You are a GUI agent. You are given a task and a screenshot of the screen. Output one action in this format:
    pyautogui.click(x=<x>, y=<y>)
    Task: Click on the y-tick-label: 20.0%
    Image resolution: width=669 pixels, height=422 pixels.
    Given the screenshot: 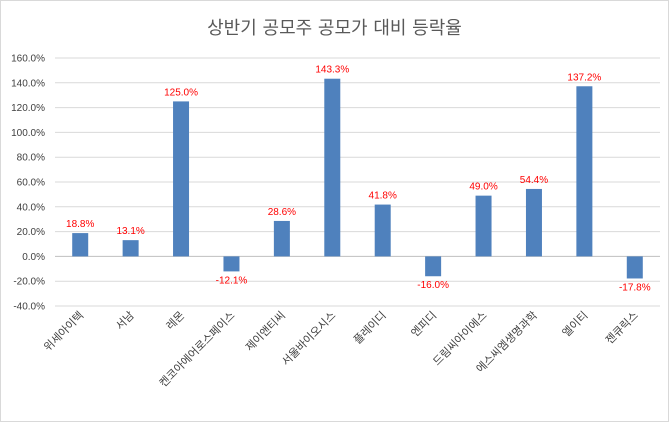 What is the action you would take?
    pyautogui.click(x=31, y=232)
    